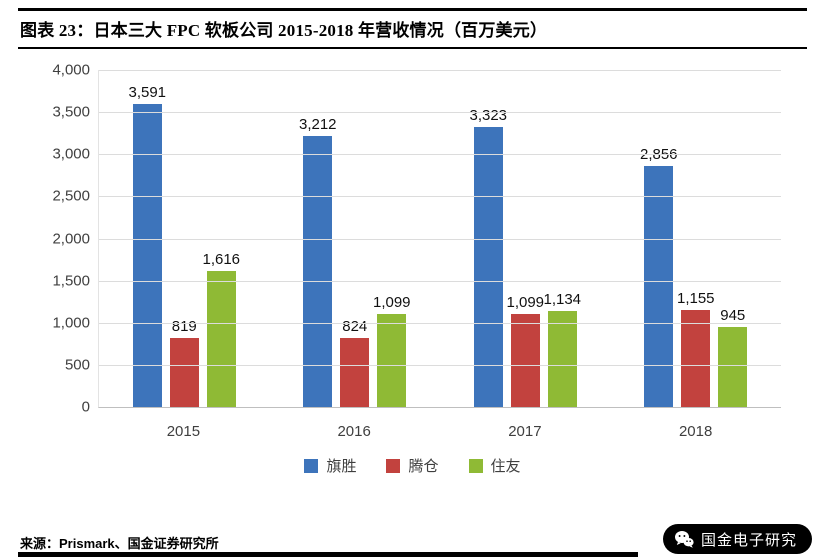 The width and height of the screenshot is (825, 557). Describe the element at coordinates (488, 257) in the screenshot. I see `bar-旗胜-2017: 3,323` at that location.